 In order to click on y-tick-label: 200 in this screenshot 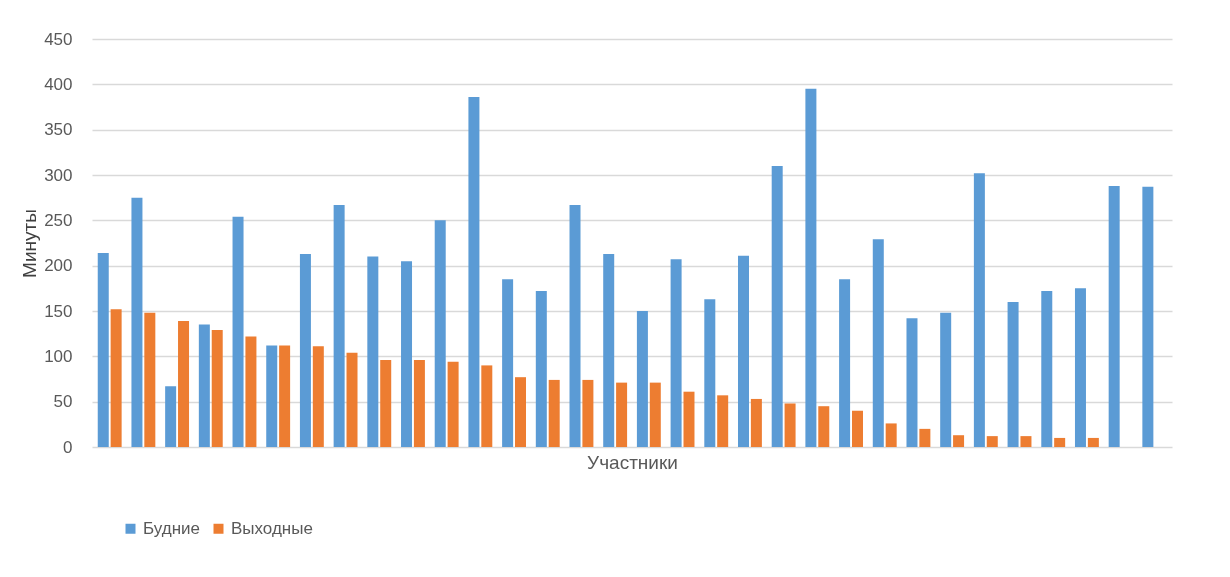, I will do `click(58, 266)`.